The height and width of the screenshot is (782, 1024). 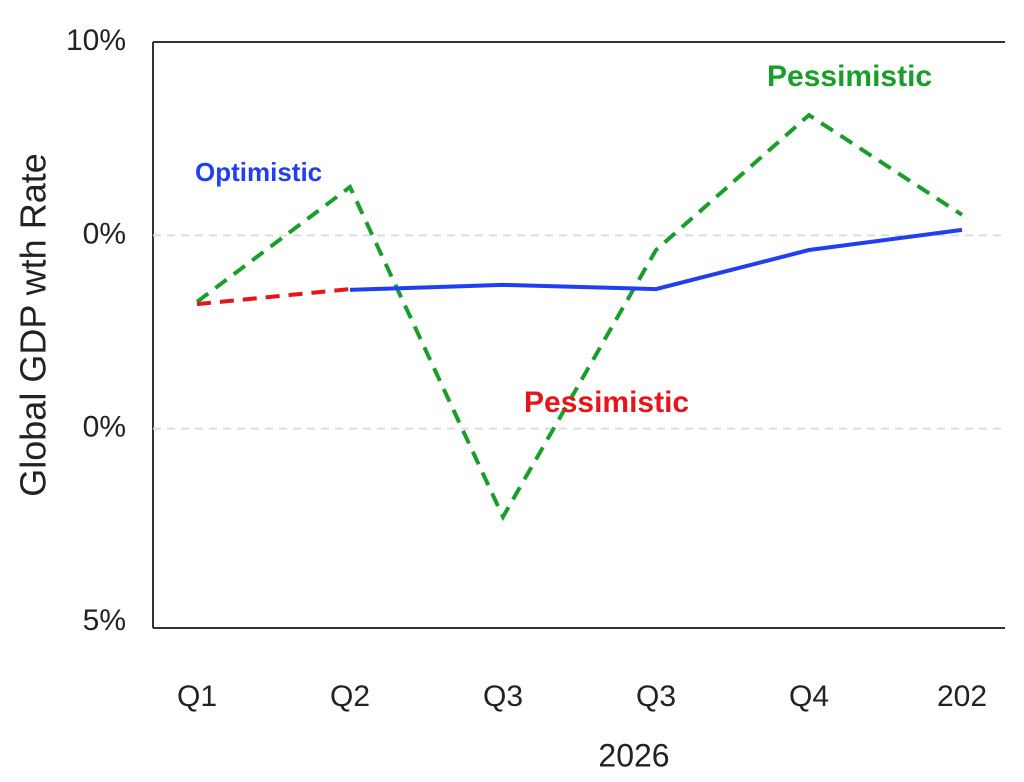 What do you see at coordinates (33, 325) in the screenshot?
I see `y-axis-title: Global GDP wth Rate` at bounding box center [33, 325].